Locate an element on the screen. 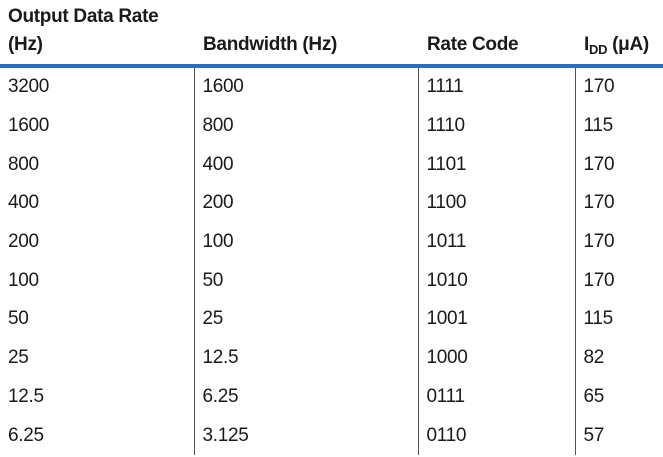 The image size is (663, 457). table-row: 6.25 3.125 0110 57 is located at coordinates (331, 435).